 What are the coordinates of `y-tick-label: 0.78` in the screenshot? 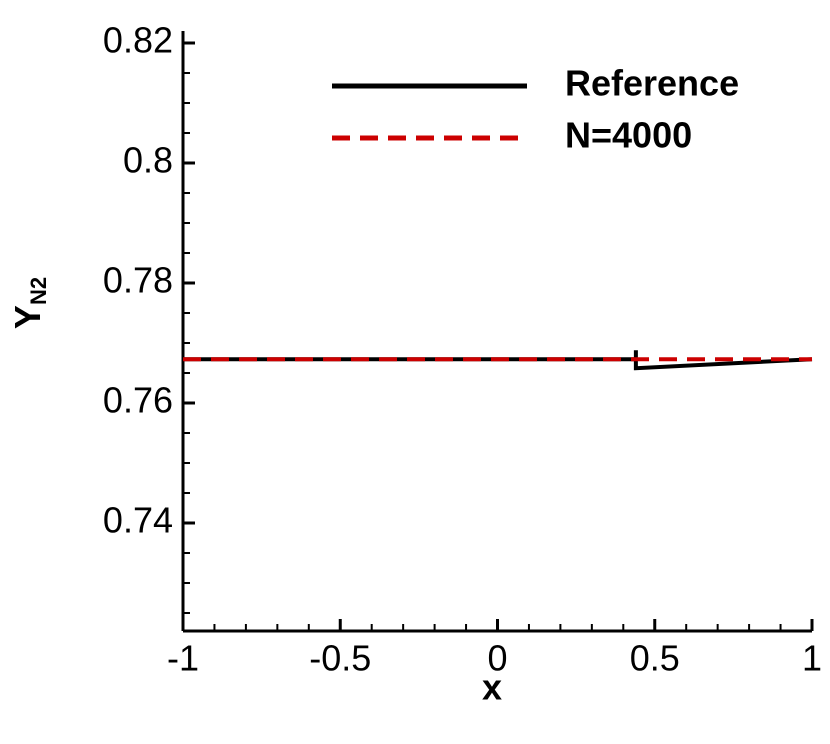 It's located at (138, 280).